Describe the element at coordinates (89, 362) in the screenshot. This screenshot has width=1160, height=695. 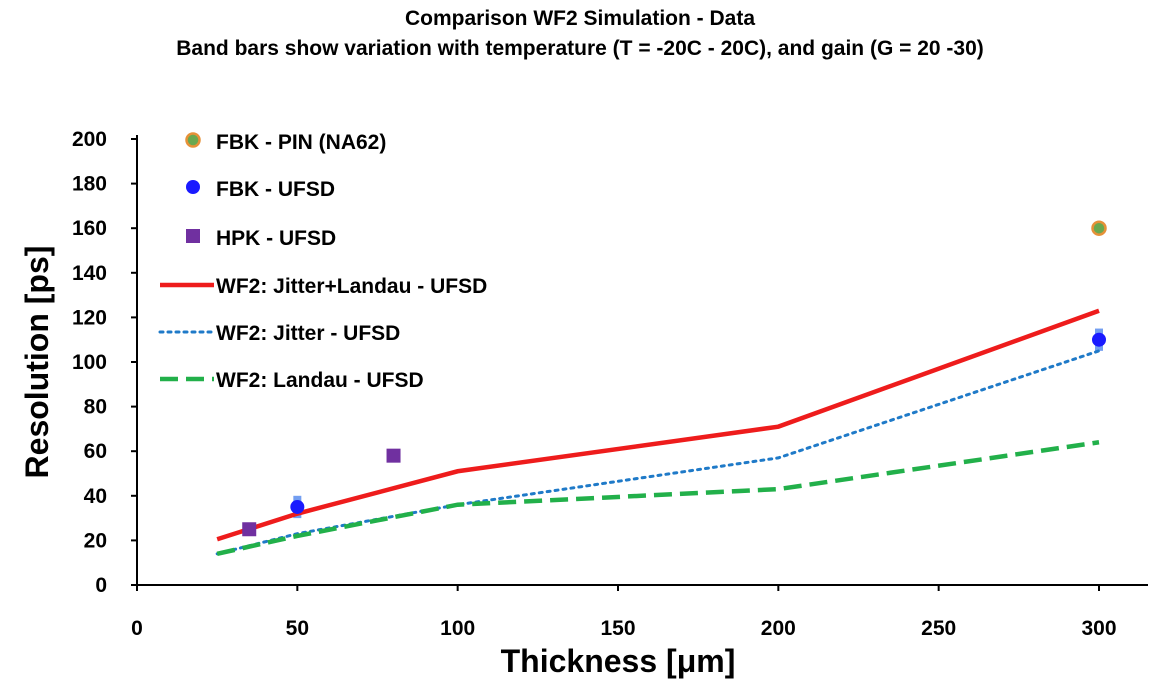
I see `y-tick-label: 100` at that location.